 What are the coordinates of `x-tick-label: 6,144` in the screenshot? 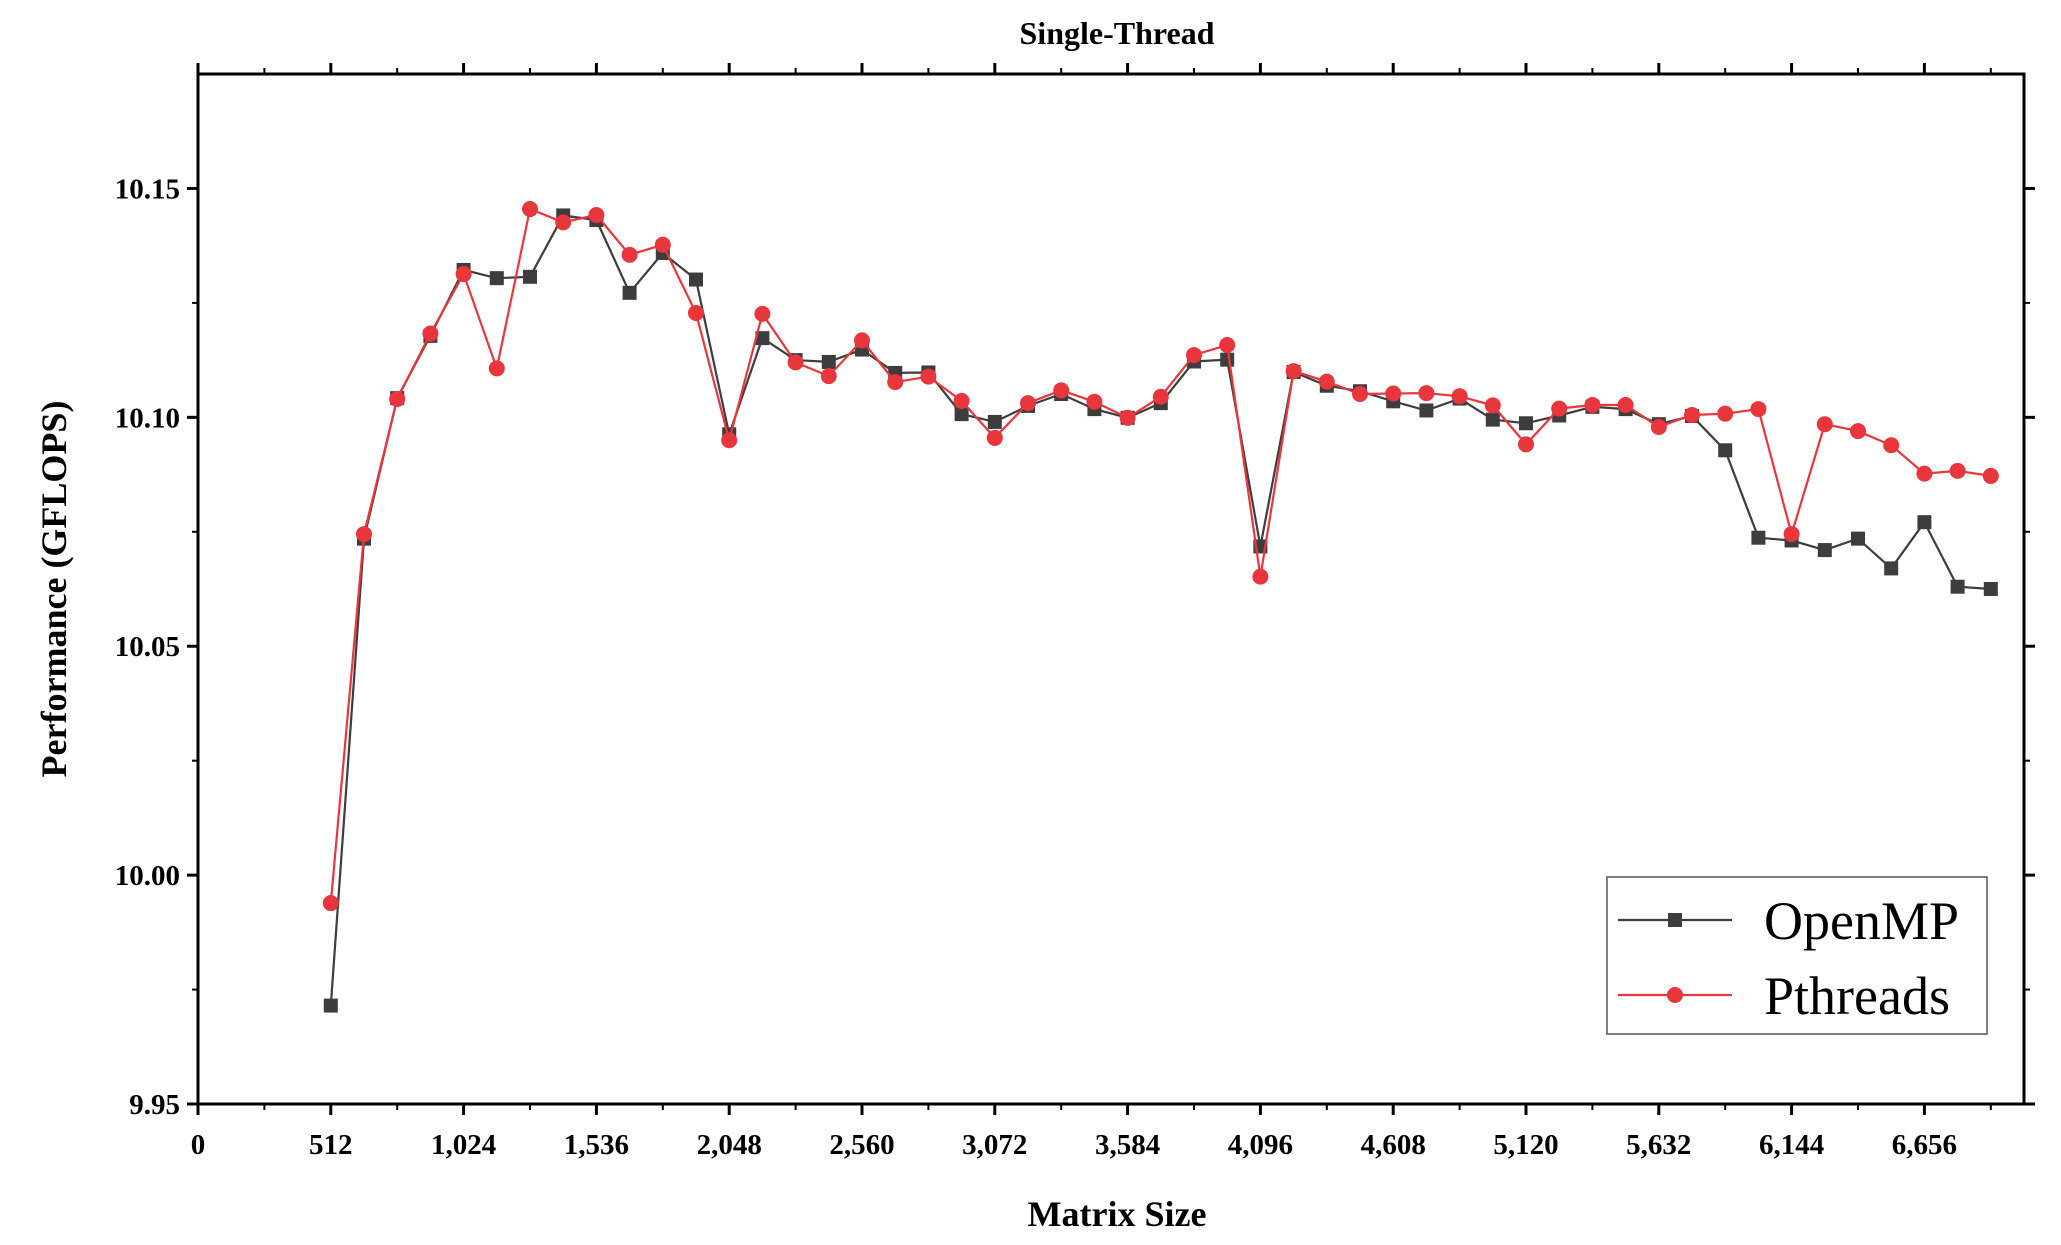 It's located at (1791, 1145).